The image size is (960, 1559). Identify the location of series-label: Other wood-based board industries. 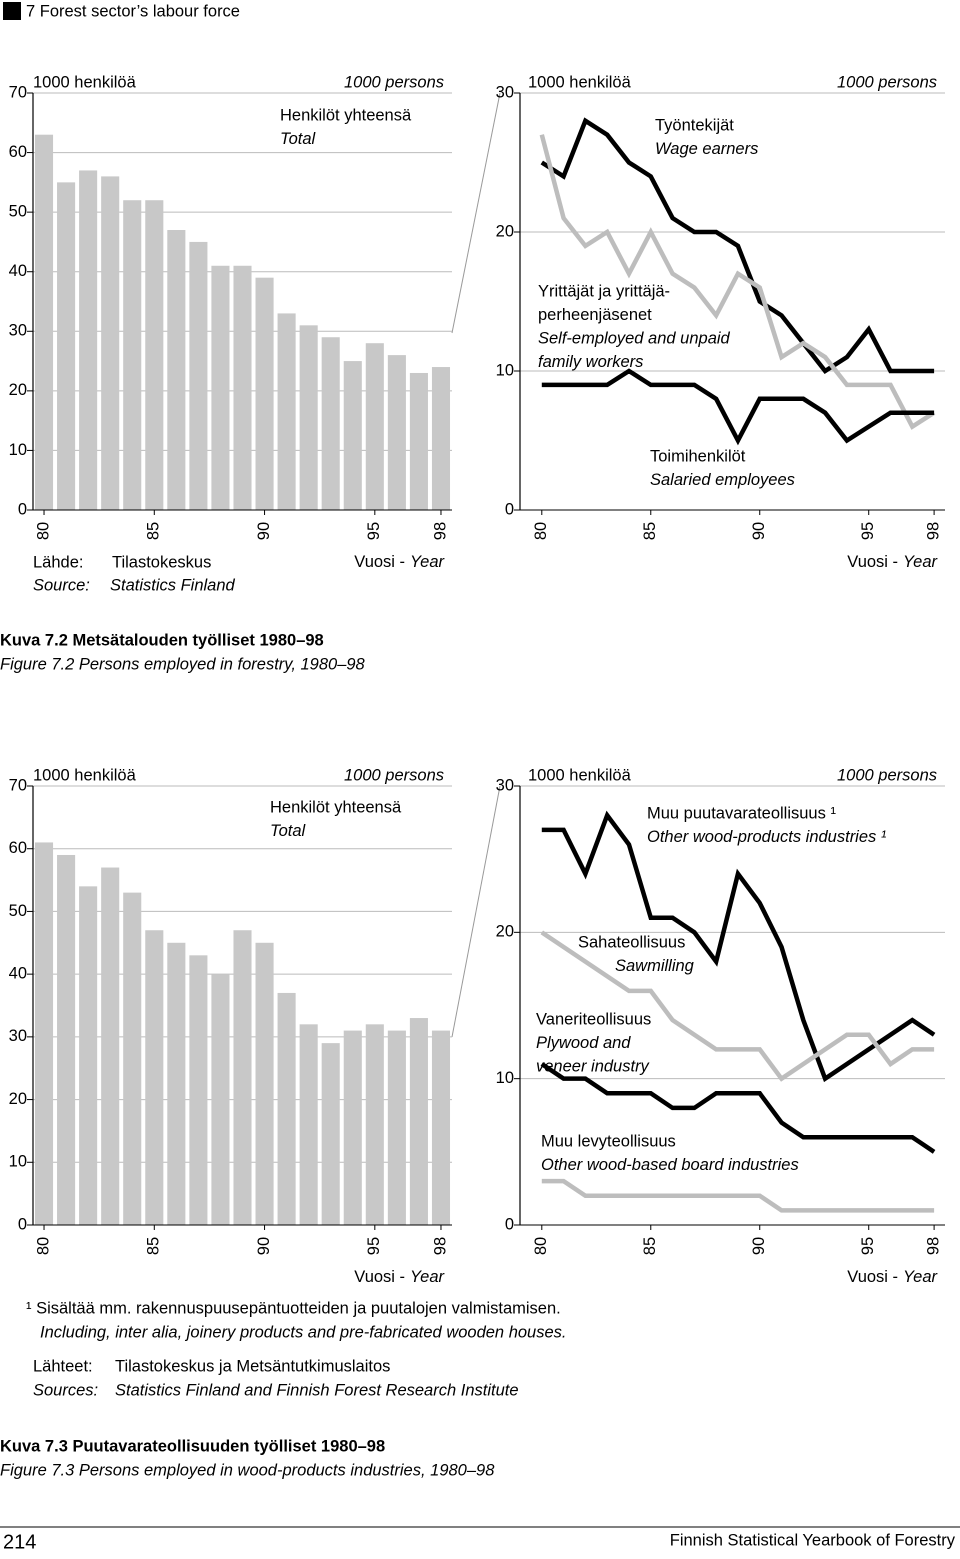
(670, 1165).